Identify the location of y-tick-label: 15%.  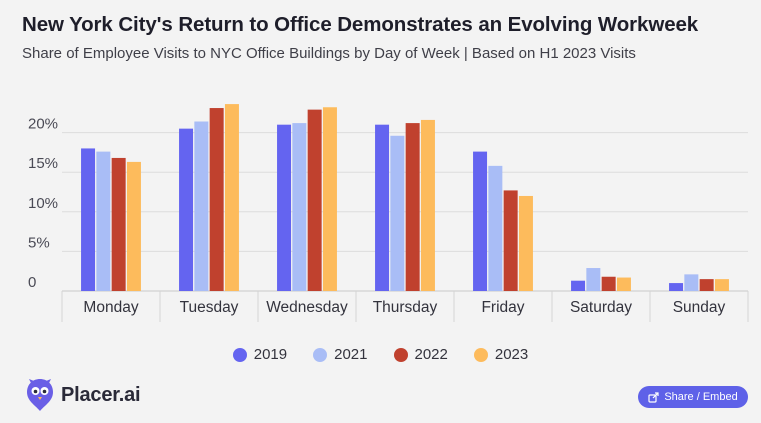
(43, 163).